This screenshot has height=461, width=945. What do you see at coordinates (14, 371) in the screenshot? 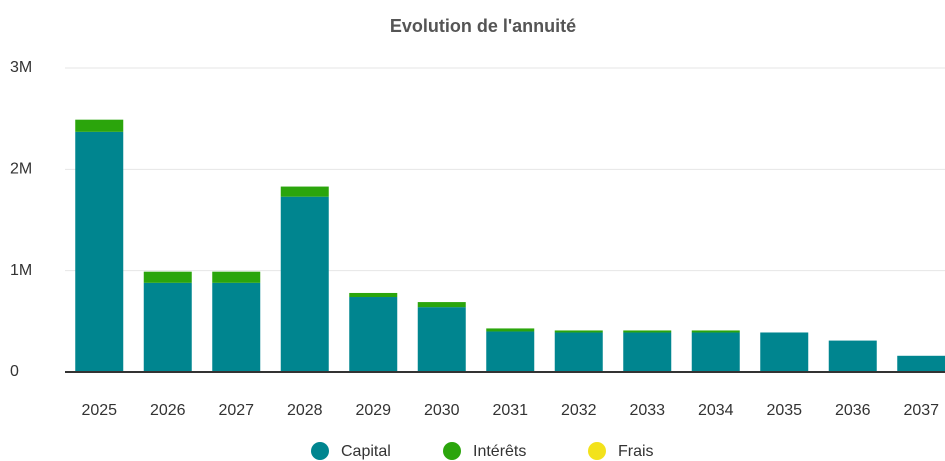
I see `y-tick-label: 0` at bounding box center [14, 371].